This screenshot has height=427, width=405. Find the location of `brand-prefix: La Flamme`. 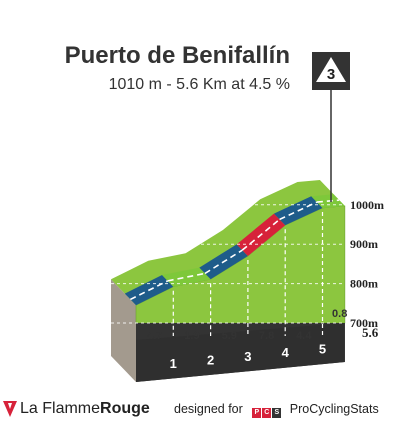

brand-prefix: La Flamme is located at coordinates (60, 408).